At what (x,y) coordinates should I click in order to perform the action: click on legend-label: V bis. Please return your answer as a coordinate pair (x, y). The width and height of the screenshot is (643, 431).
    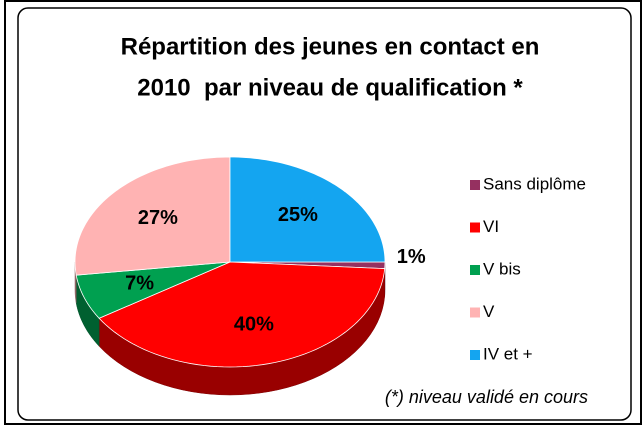
    Looking at the image, I should click on (502, 268).